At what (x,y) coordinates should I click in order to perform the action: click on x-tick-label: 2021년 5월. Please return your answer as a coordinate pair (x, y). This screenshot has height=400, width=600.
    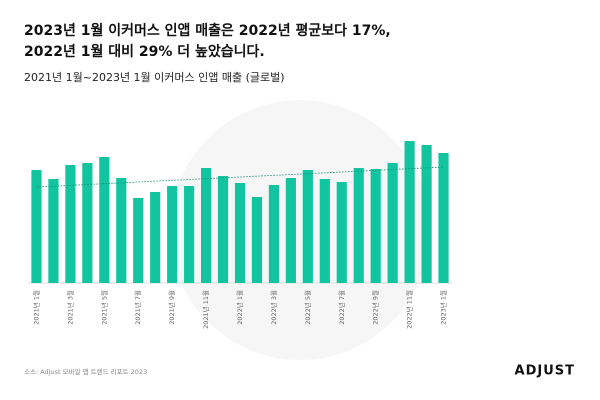
    Looking at the image, I should click on (103, 307).